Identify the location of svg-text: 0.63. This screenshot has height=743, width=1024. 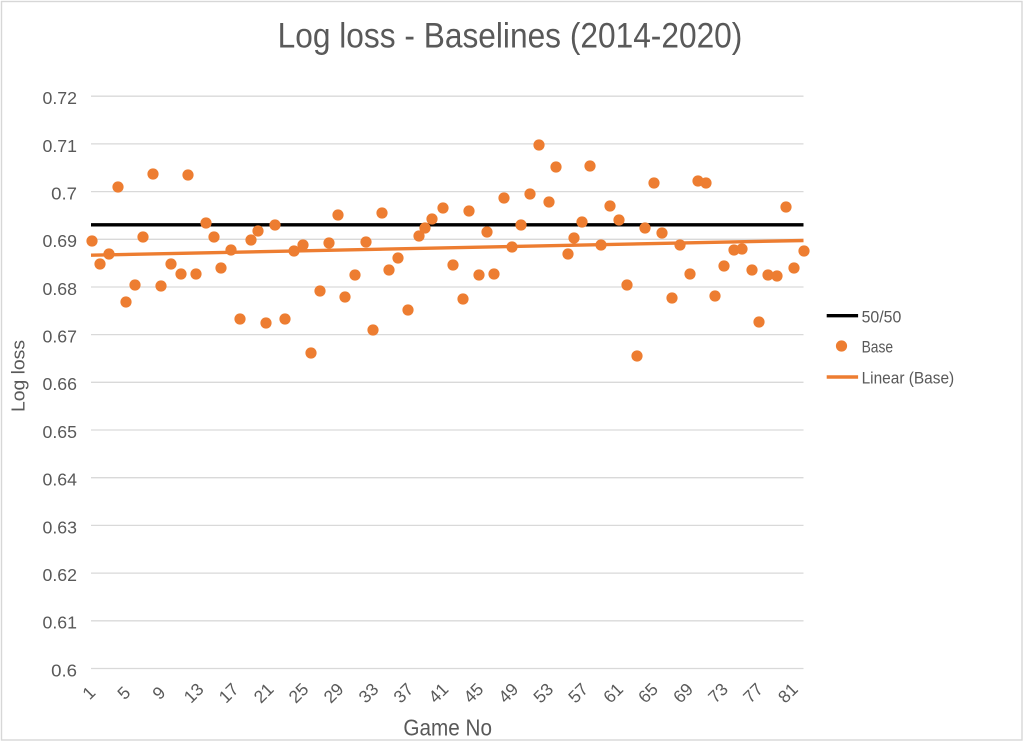
(60, 527).